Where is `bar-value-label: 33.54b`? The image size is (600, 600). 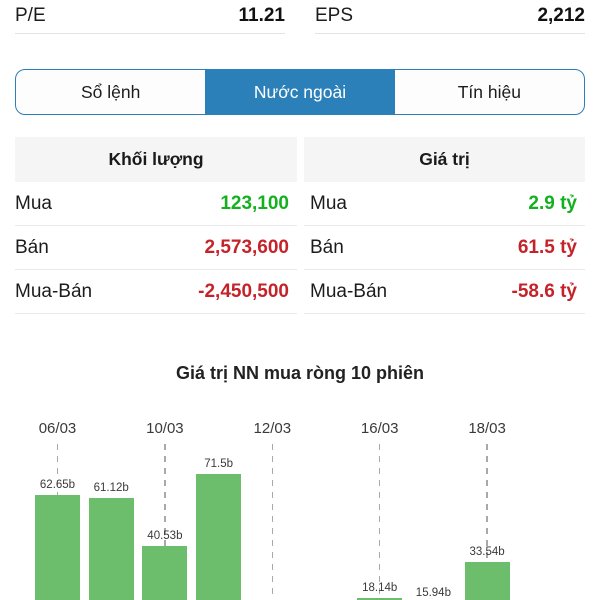 bar-value-label: 33.54b is located at coordinates (487, 552).